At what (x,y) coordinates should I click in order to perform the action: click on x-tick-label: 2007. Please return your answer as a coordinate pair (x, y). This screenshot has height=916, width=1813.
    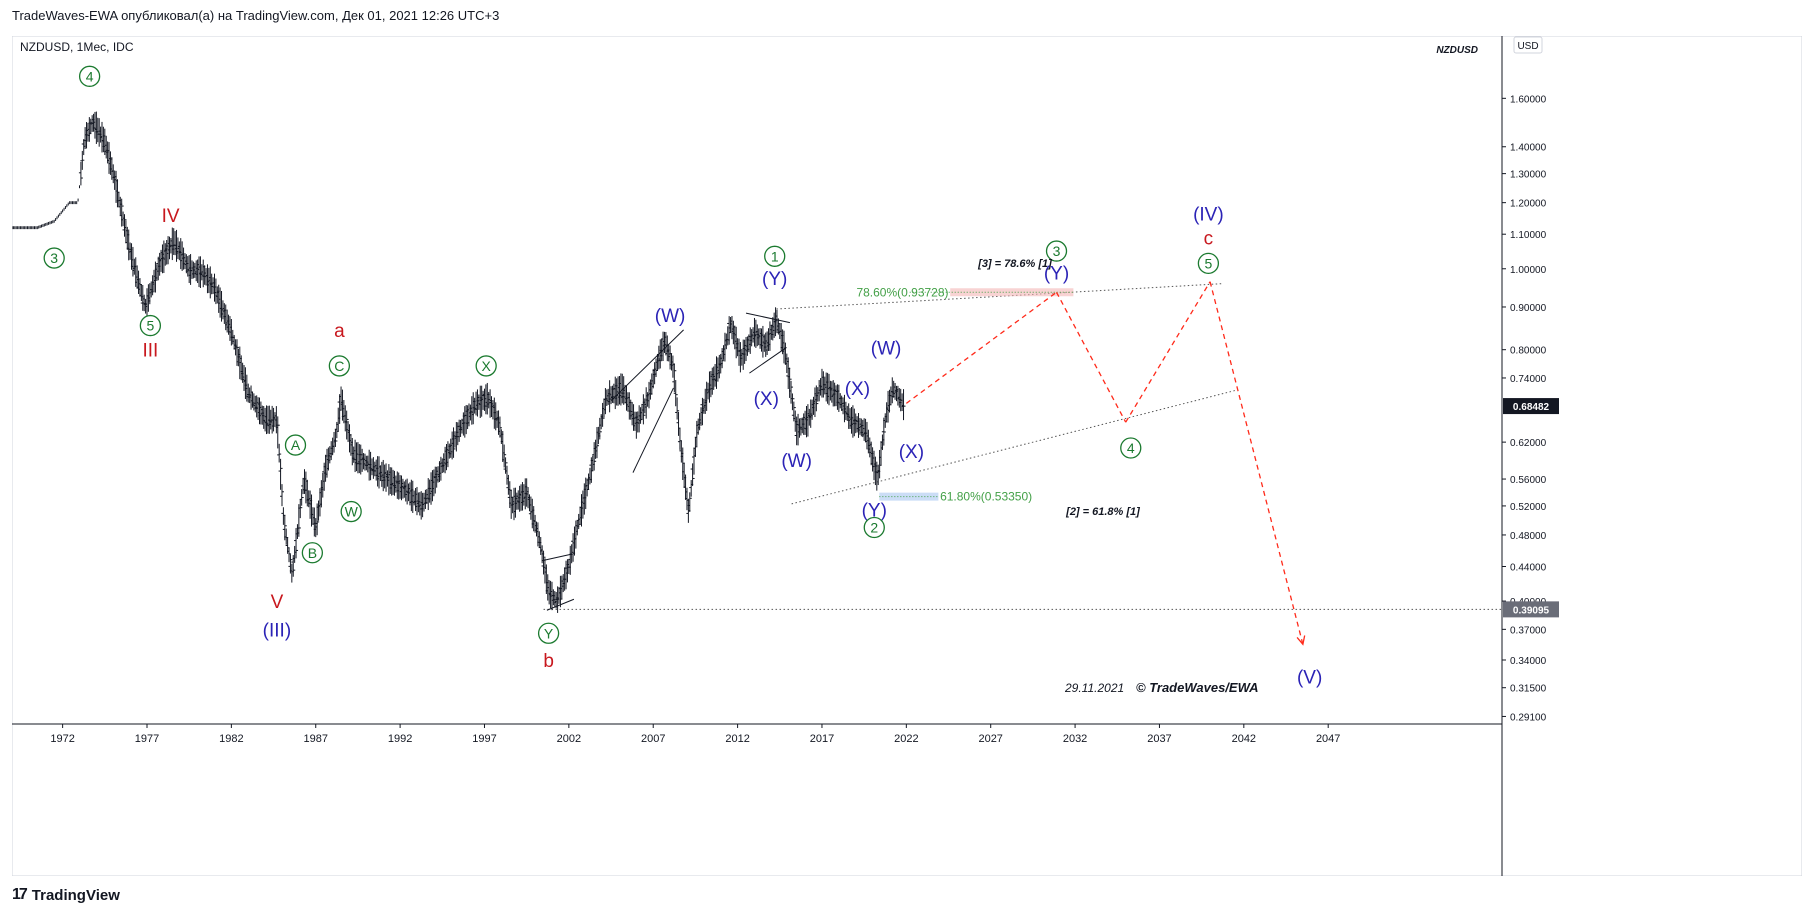
    Looking at the image, I should click on (653, 739).